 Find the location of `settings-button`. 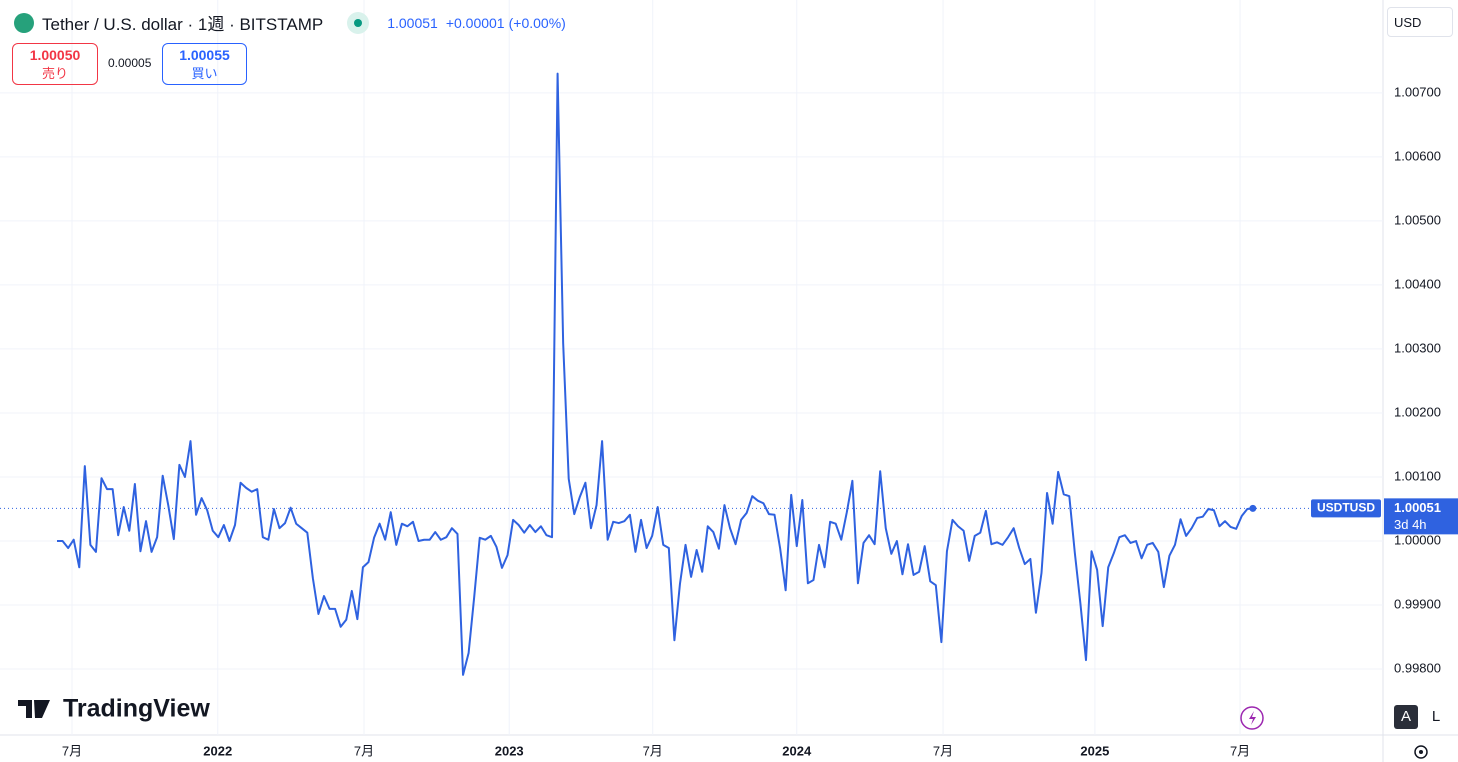

settings-button is located at coordinates (1421, 752).